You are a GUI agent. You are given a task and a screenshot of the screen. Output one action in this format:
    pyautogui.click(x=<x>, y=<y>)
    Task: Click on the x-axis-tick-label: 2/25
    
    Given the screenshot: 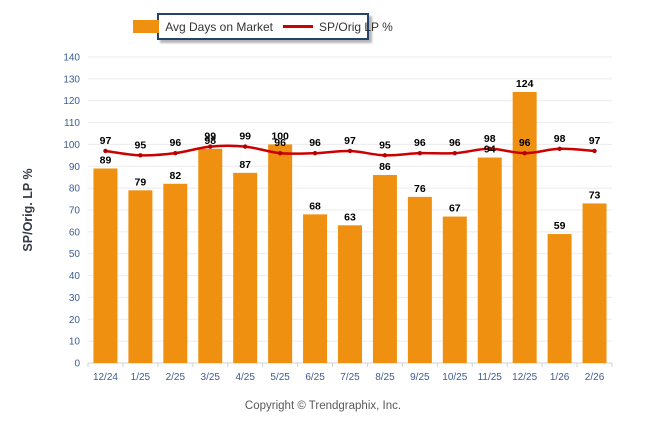 What is the action you would take?
    pyautogui.click(x=176, y=377)
    